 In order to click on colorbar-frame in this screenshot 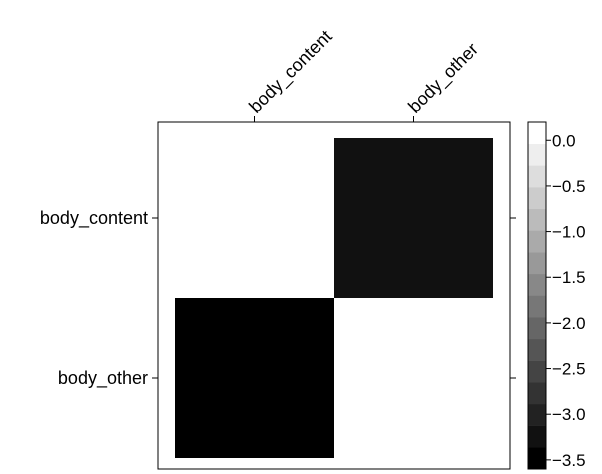, I will do `click(537, 295)`.